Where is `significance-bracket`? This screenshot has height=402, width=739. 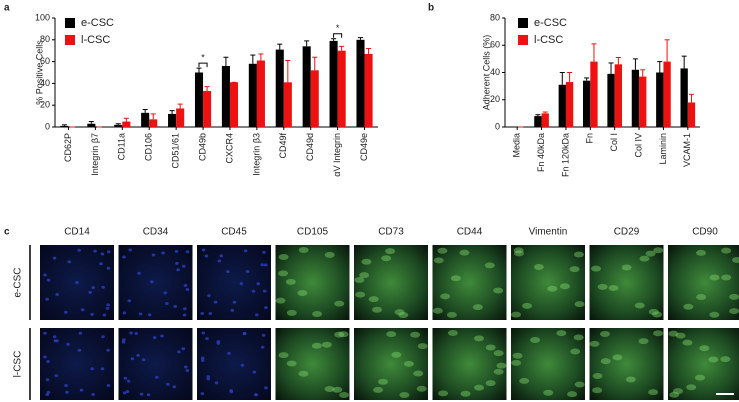 significance-bracket is located at coordinates (338, 35).